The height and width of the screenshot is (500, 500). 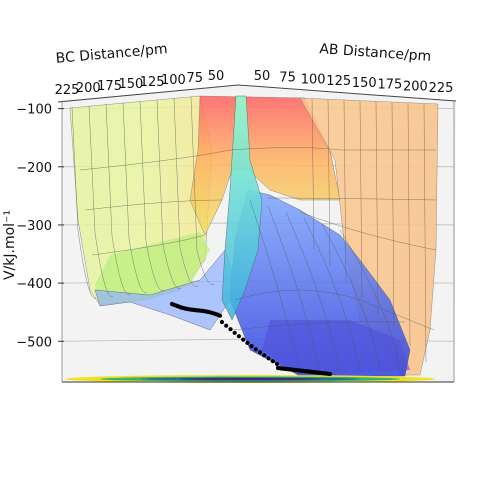 What do you see at coordinates (250, 379) in the screenshot?
I see `contour-projection` at bounding box center [250, 379].